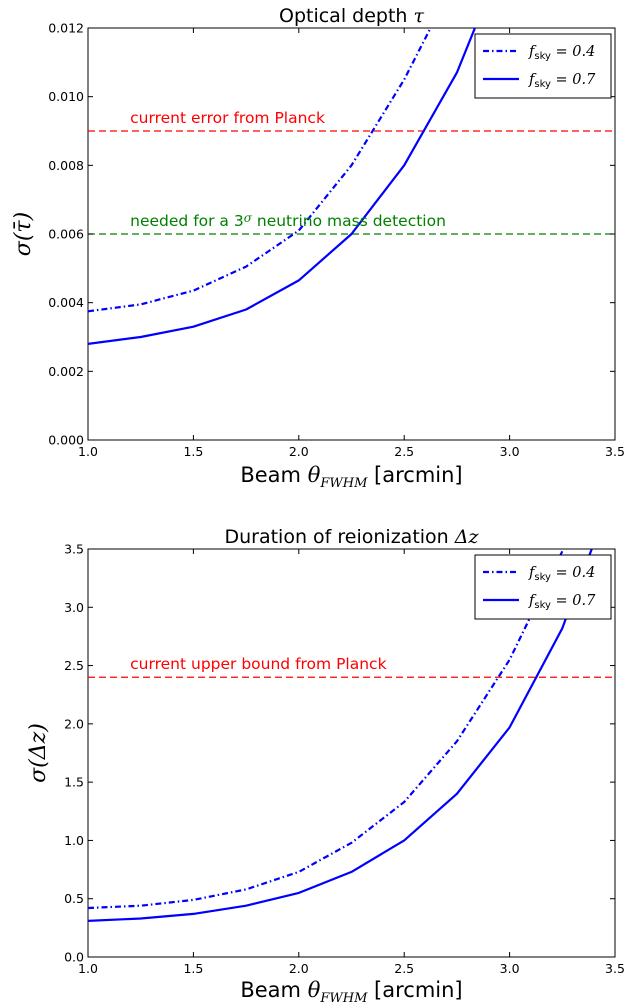 The width and height of the screenshot is (627, 1003). What do you see at coordinates (74, 957) in the screenshot?
I see `y-tick-label: 0.0` at bounding box center [74, 957].